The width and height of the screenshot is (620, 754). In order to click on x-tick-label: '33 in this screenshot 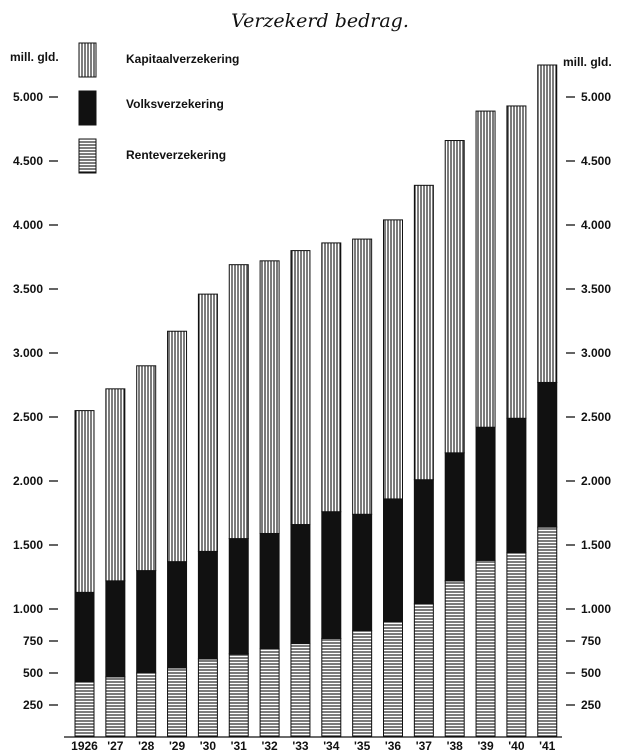, I will do `click(300, 746)`.